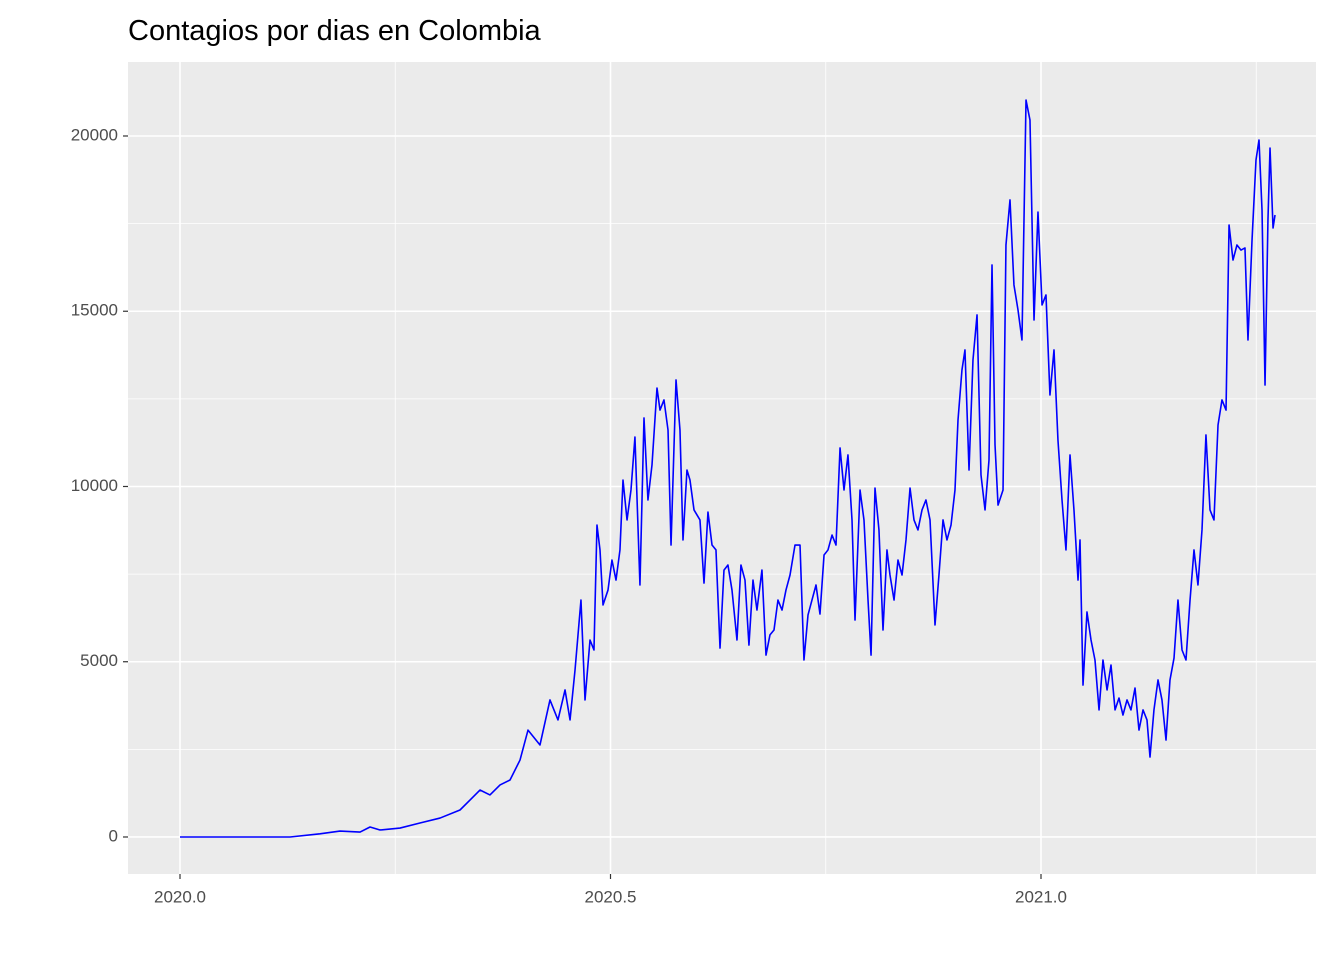 This screenshot has width=1344, height=960. I want to click on y-tick-label: 20000, so click(94, 134).